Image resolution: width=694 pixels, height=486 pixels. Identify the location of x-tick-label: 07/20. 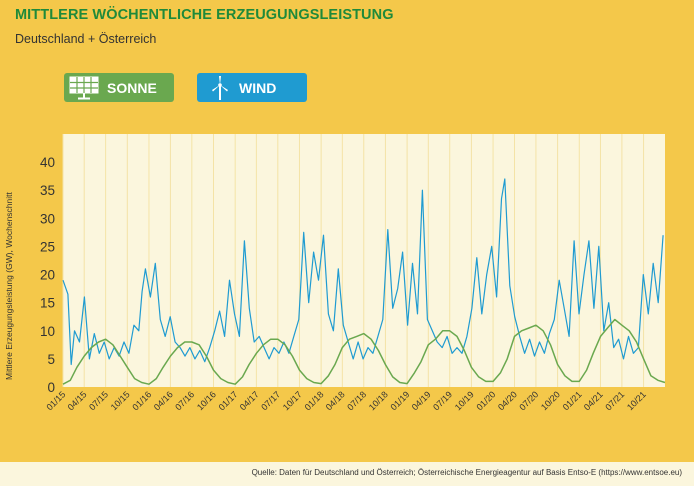
(528, 400).